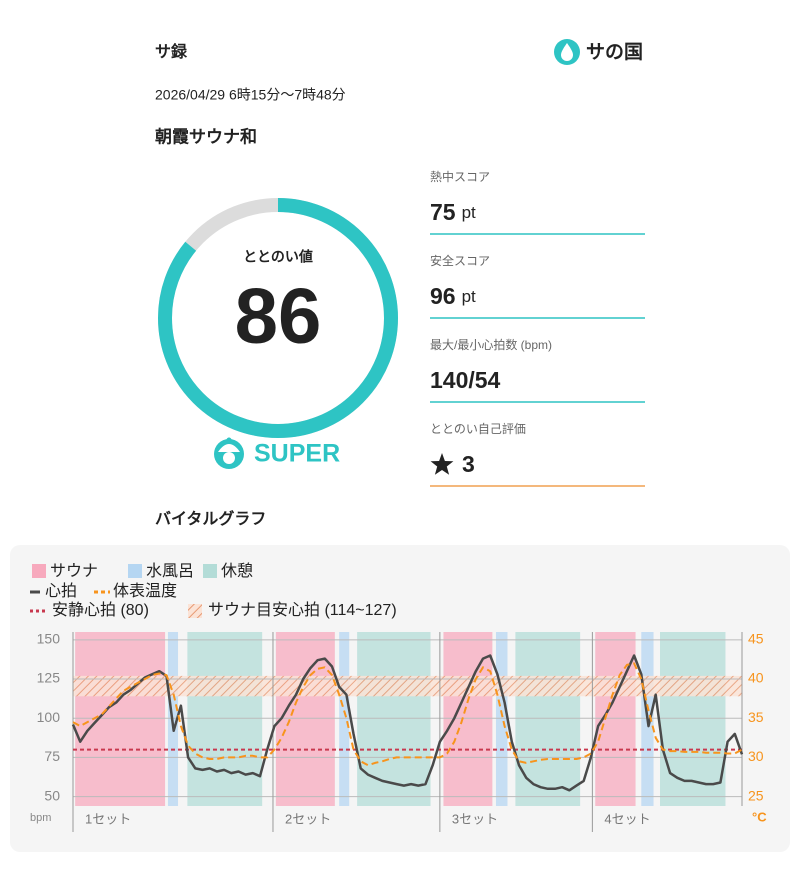 The height and width of the screenshot is (891, 800). I want to click on target-band, so click(407, 686).